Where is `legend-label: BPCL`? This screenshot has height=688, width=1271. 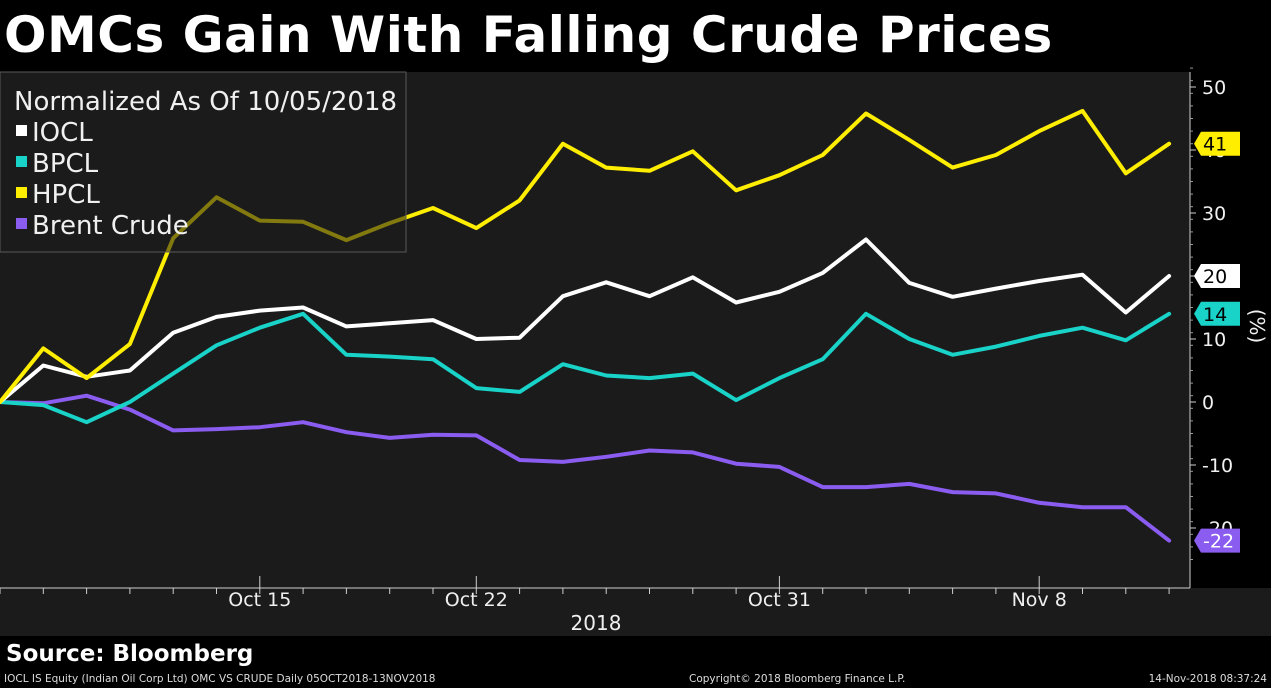
legend-label: BPCL is located at coordinates (65, 164).